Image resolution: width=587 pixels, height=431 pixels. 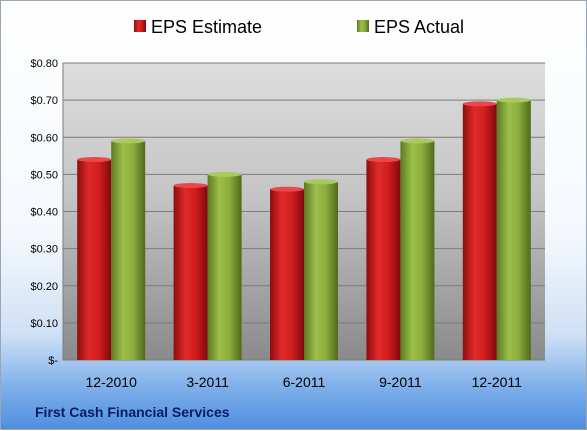 What do you see at coordinates (44, 287) in the screenshot?
I see `y-tick-label: $0.20` at bounding box center [44, 287].